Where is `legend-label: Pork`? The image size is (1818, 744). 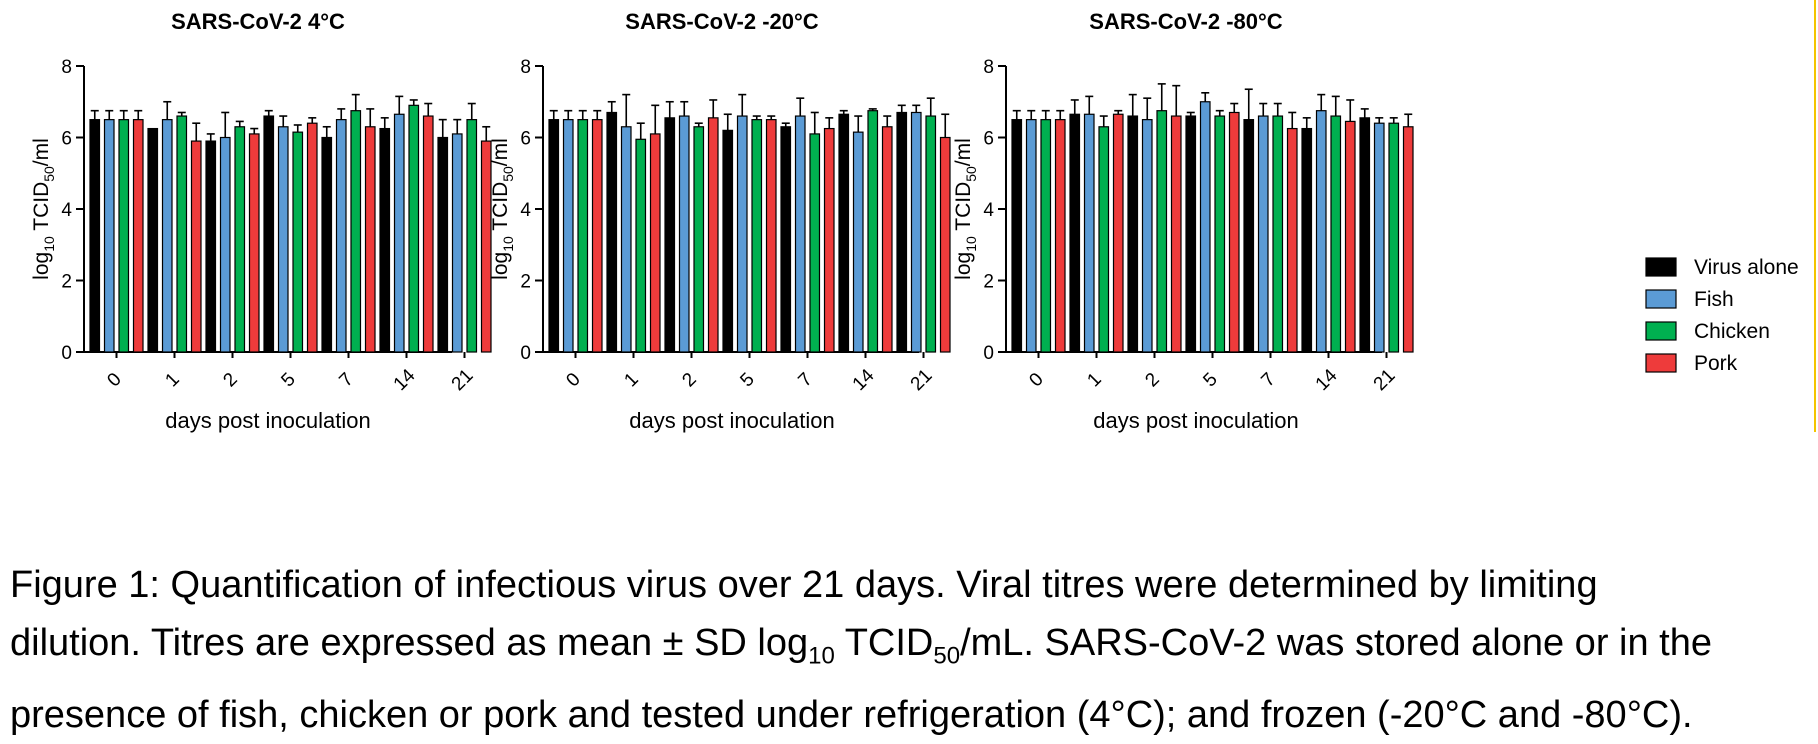
legend-label: Pork is located at coordinates (1716, 363).